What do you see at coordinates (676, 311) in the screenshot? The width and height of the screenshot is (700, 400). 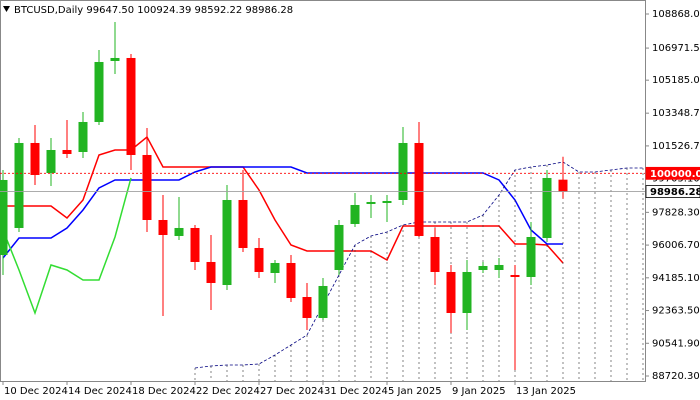 I see `y-tick-label: 92363.50` at bounding box center [676, 311].